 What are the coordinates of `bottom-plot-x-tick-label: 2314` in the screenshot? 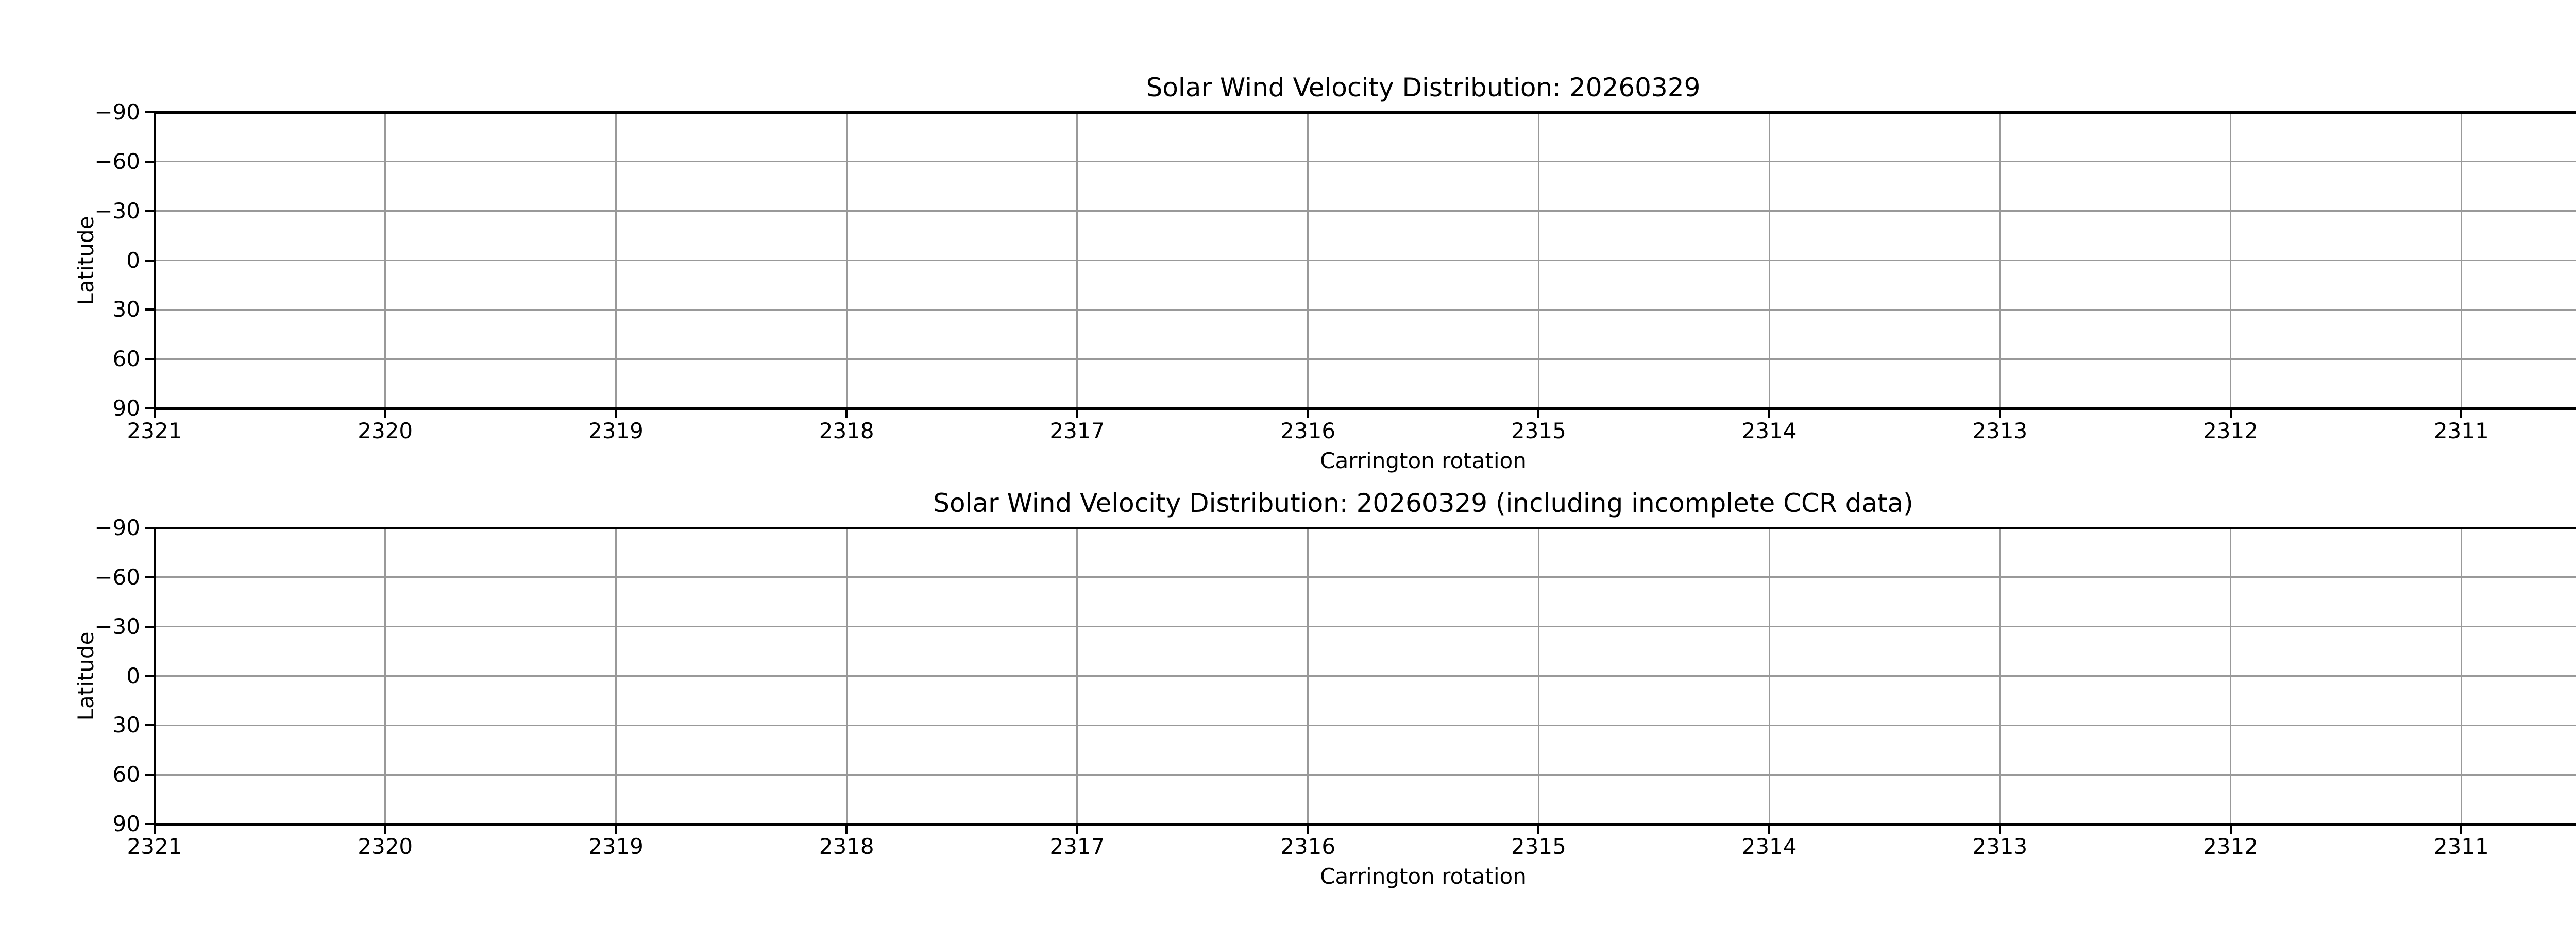 It's located at (1769, 847).